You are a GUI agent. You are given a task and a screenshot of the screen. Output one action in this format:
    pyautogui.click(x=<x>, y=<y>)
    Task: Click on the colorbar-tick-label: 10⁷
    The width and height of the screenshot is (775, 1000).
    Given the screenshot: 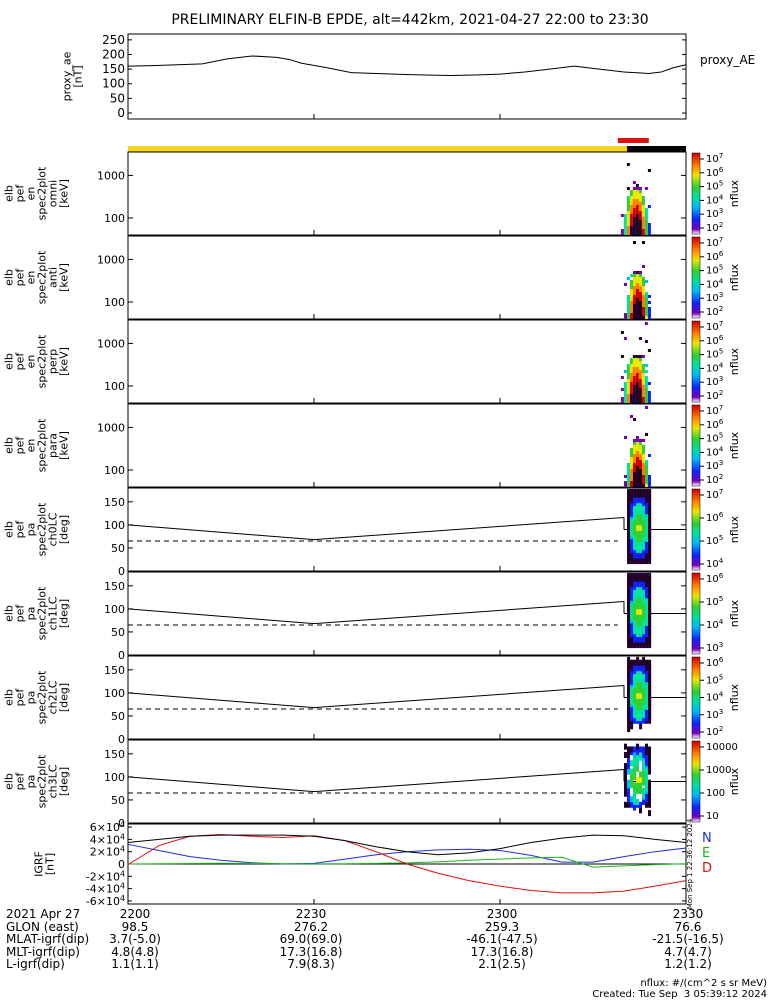 What is the action you would take?
    pyautogui.click(x=714, y=494)
    